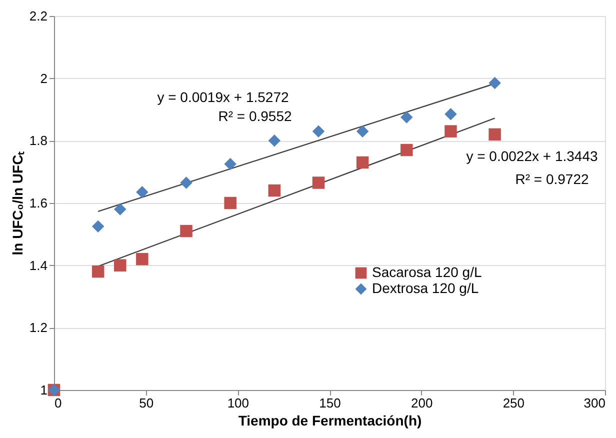  I want to click on annotation: R² = 0.9722, so click(552, 179).